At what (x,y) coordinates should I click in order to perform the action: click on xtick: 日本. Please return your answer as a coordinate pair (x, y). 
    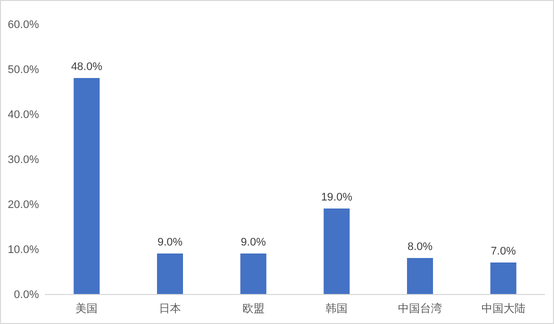
    Looking at the image, I should click on (170, 309).